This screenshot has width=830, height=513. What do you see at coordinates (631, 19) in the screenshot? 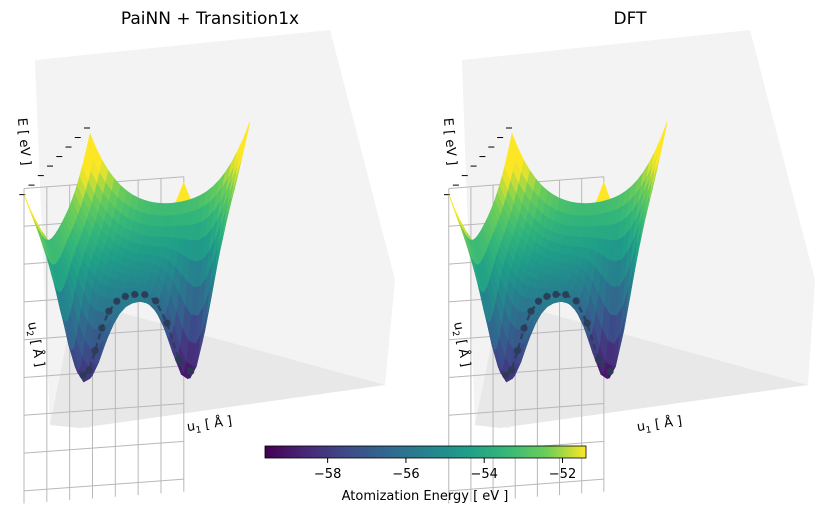
I see `panel-title: DFT` at bounding box center [631, 19].